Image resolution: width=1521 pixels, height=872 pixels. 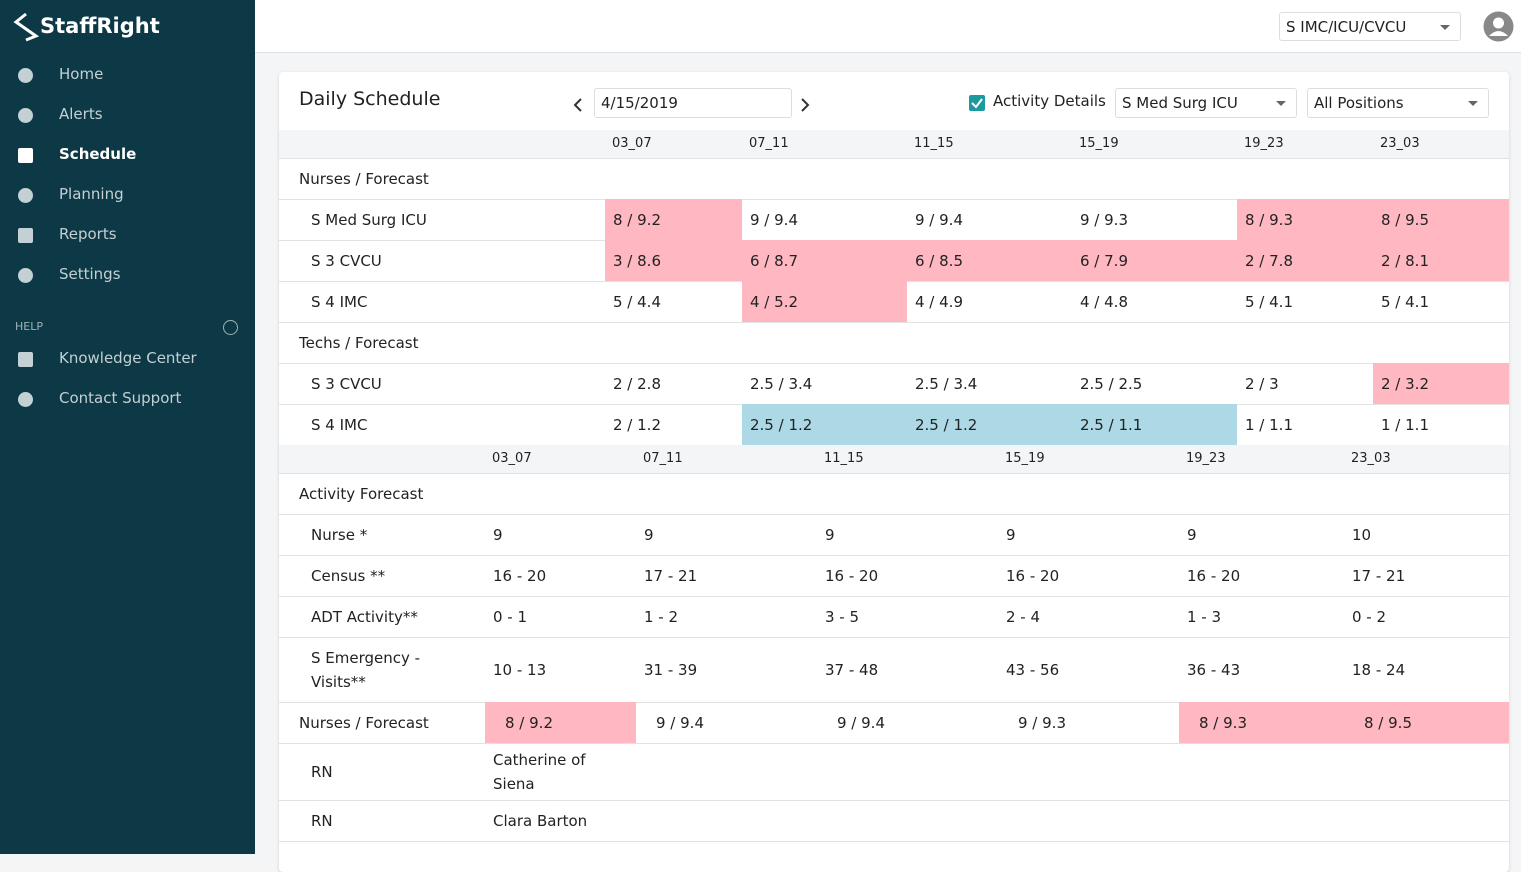 I want to click on unit-filter-text: S Med Surg ICU, so click(x=1180, y=103).